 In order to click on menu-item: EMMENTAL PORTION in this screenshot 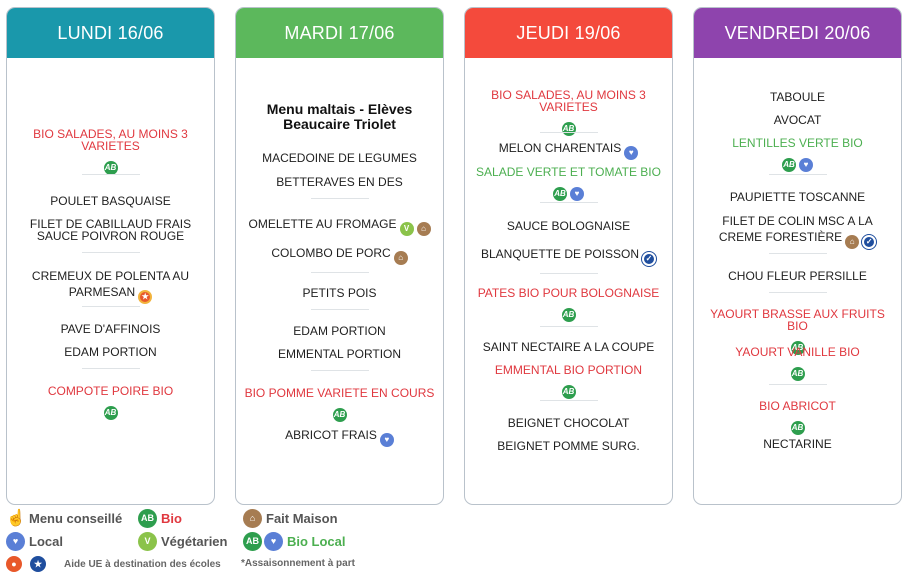, I will do `click(339, 354)`.